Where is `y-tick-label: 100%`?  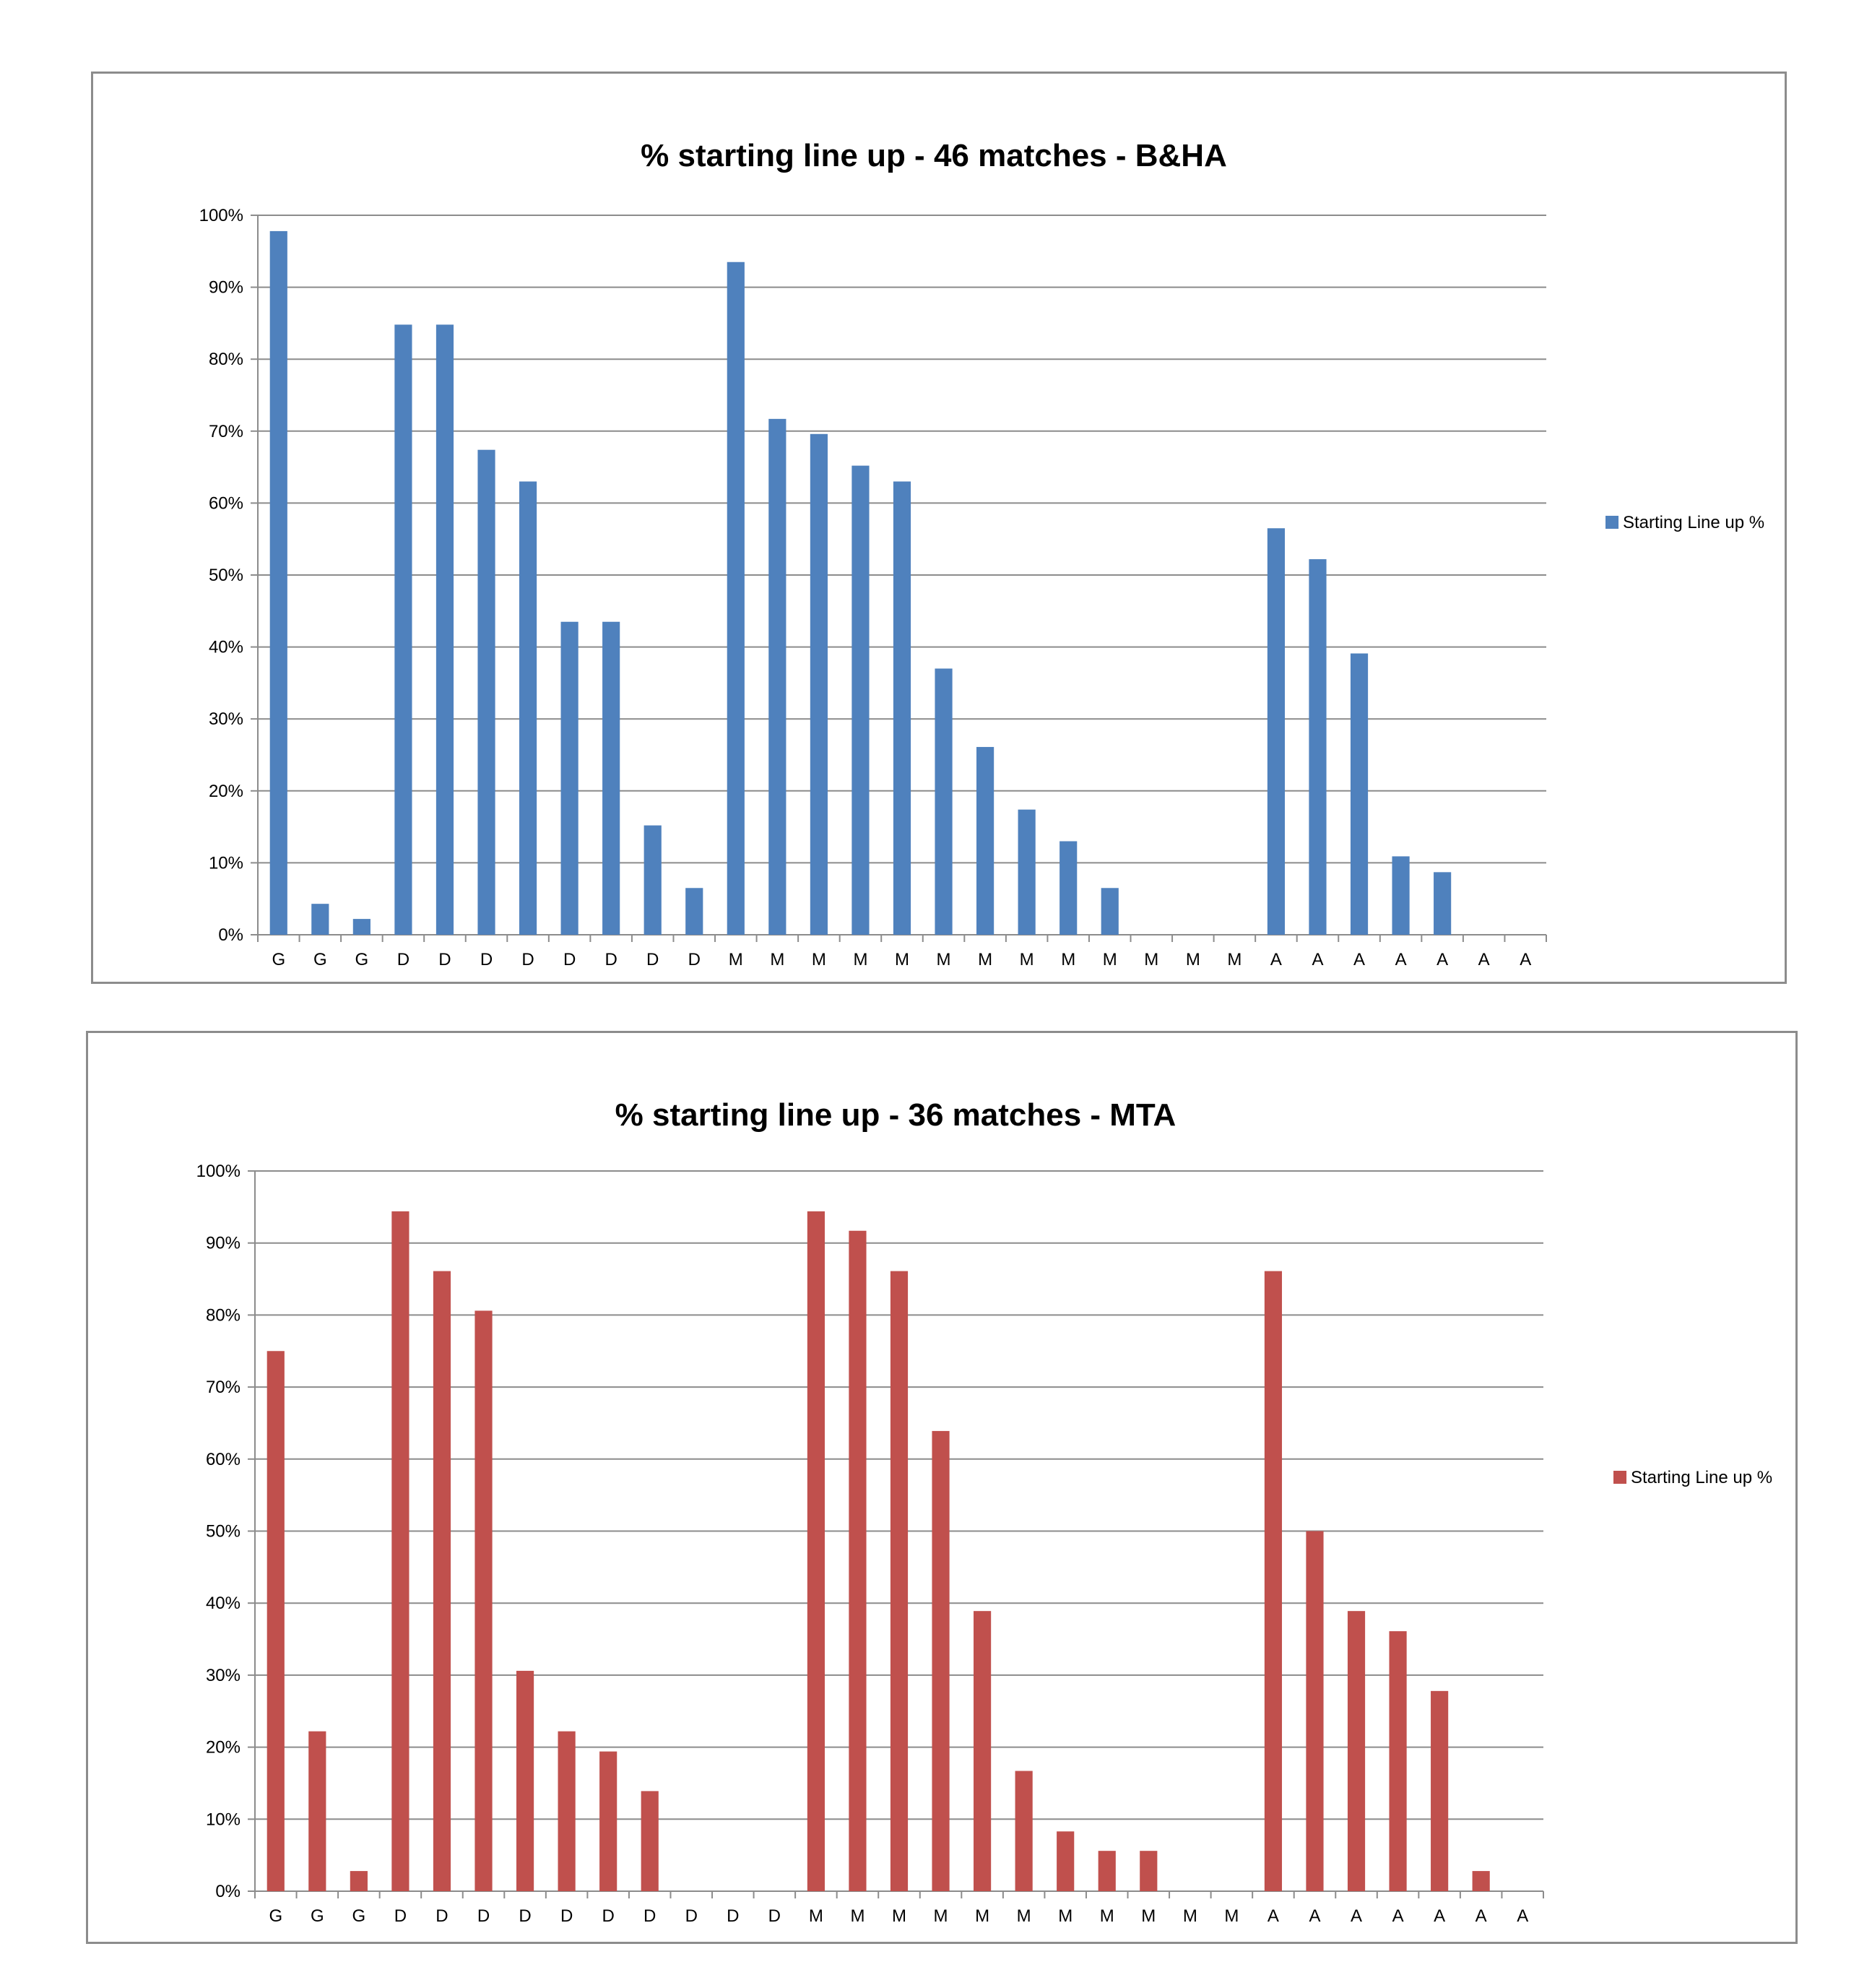 y-tick-label: 100% is located at coordinates (218, 1171).